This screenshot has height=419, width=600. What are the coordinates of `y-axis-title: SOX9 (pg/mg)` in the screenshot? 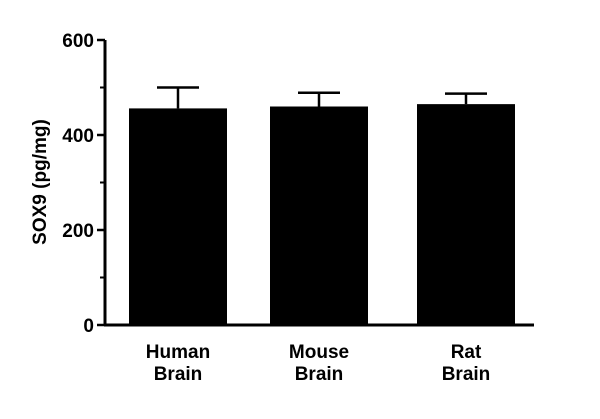 It's located at (40, 182).